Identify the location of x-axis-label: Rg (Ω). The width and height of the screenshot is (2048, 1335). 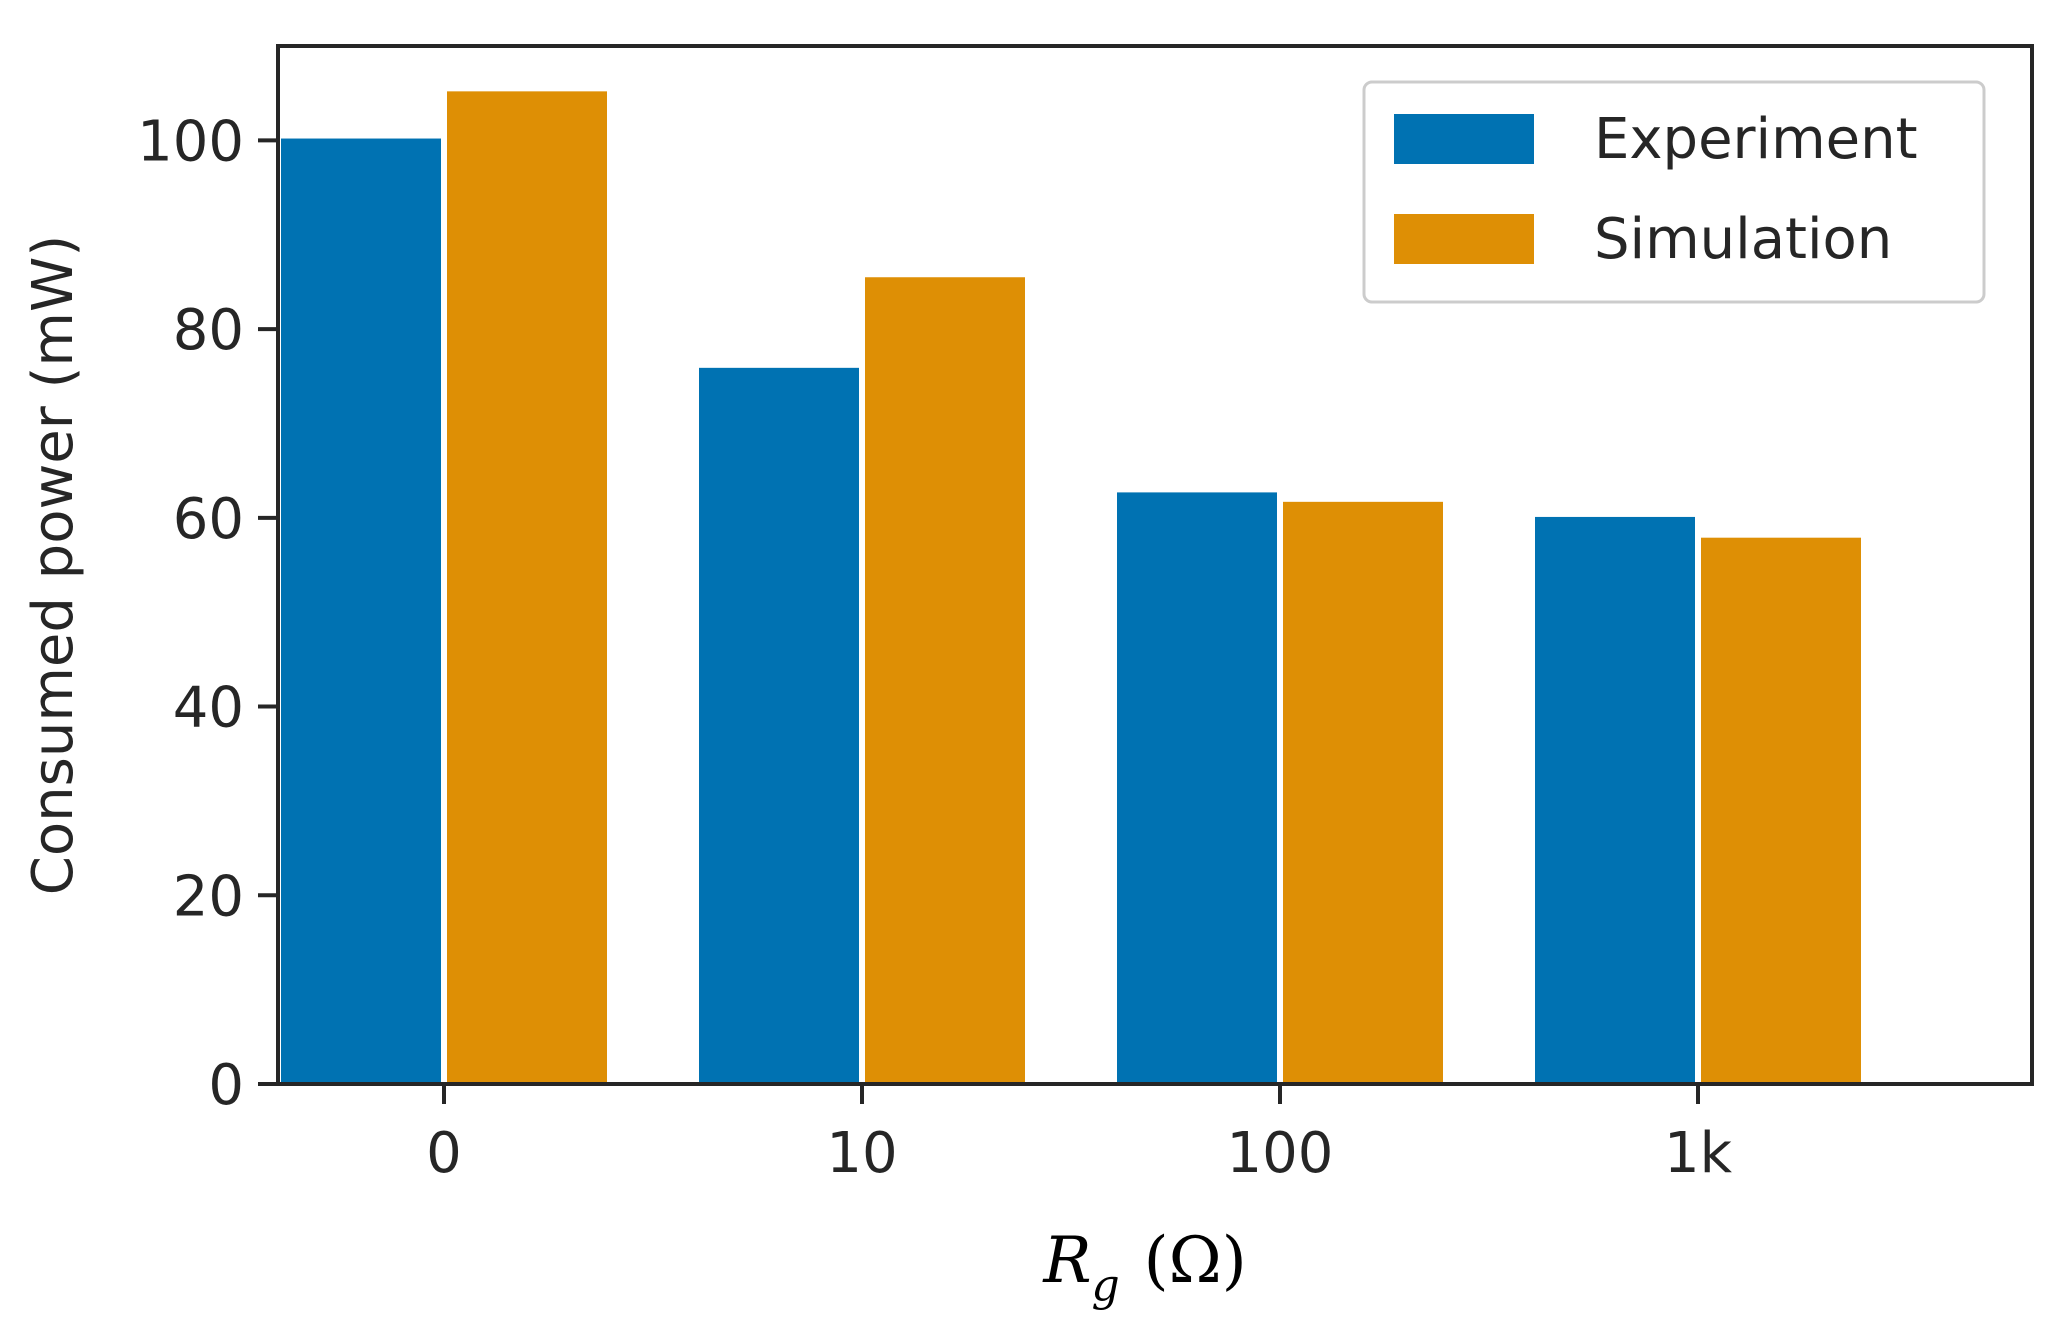
(1144, 1267).